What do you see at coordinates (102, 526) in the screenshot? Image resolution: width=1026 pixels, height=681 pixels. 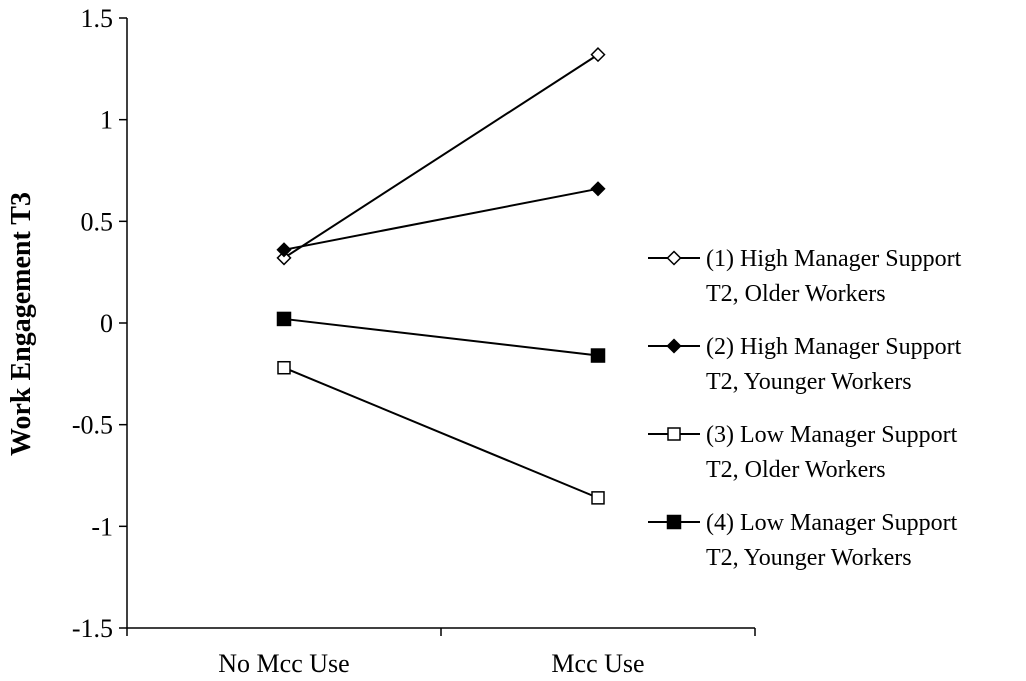 I see `y-tick-label: -1` at bounding box center [102, 526].